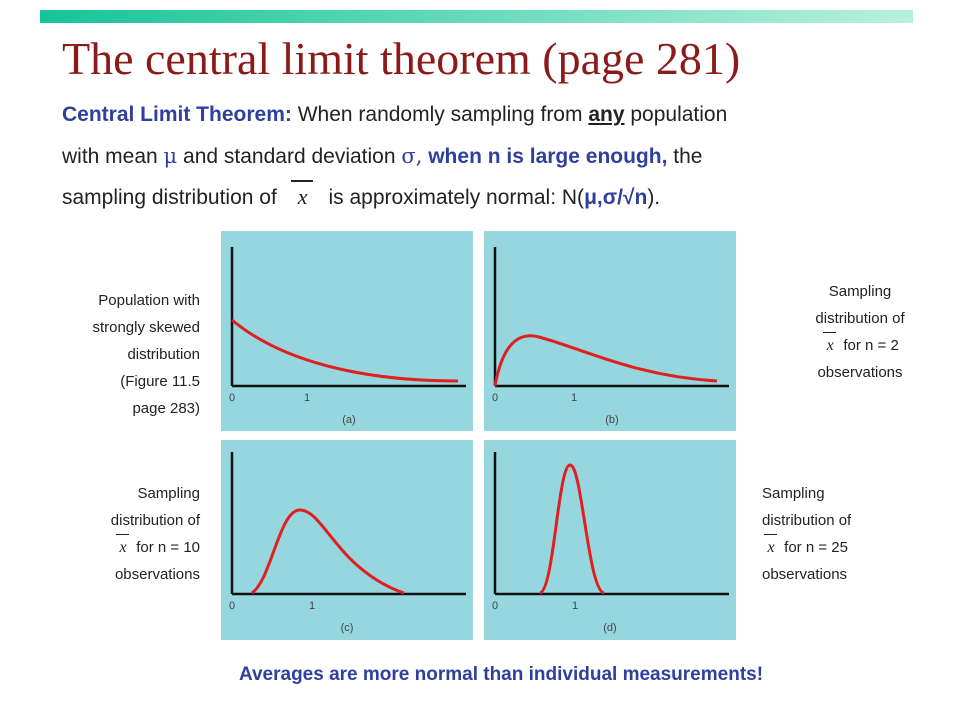 Image resolution: width=960 pixels, height=720 pixels. What do you see at coordinates (177, 114) in the screenshot?
I see `theorem-heading: Central Limit Theorem:` at bounding box center [177, 114].